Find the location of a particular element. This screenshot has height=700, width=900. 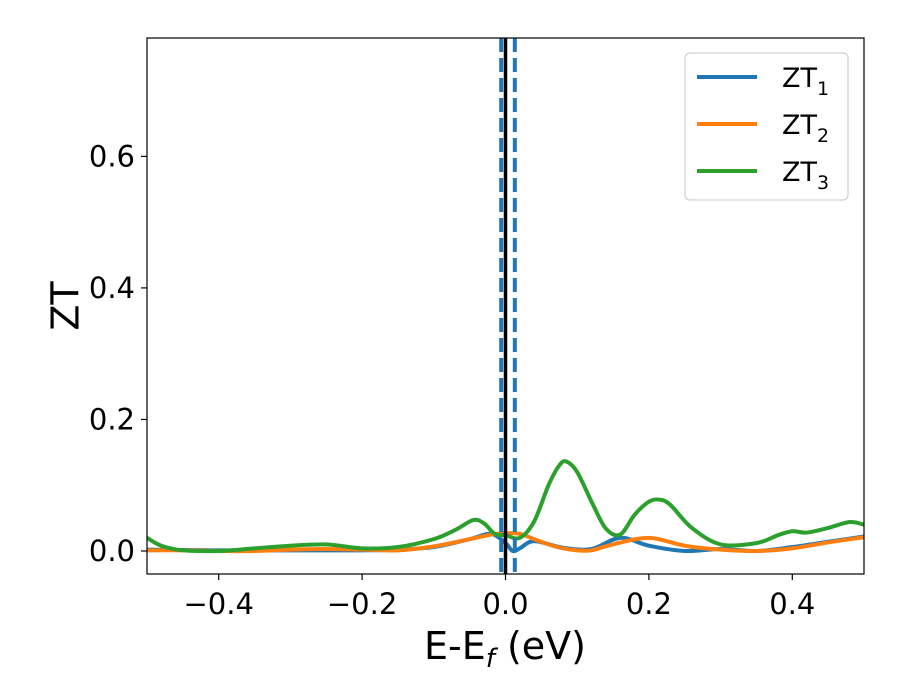

legend-label-zt2: ZT2 is located at coordinates (805, 128).